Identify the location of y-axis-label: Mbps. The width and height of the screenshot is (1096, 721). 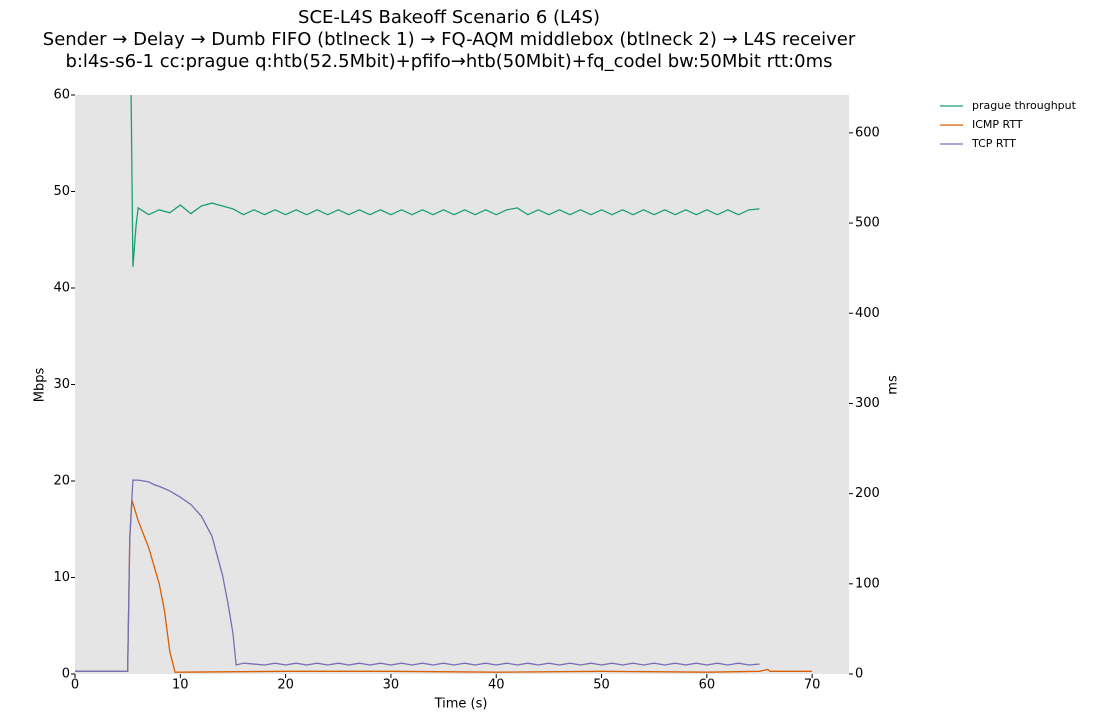
(40, 385).